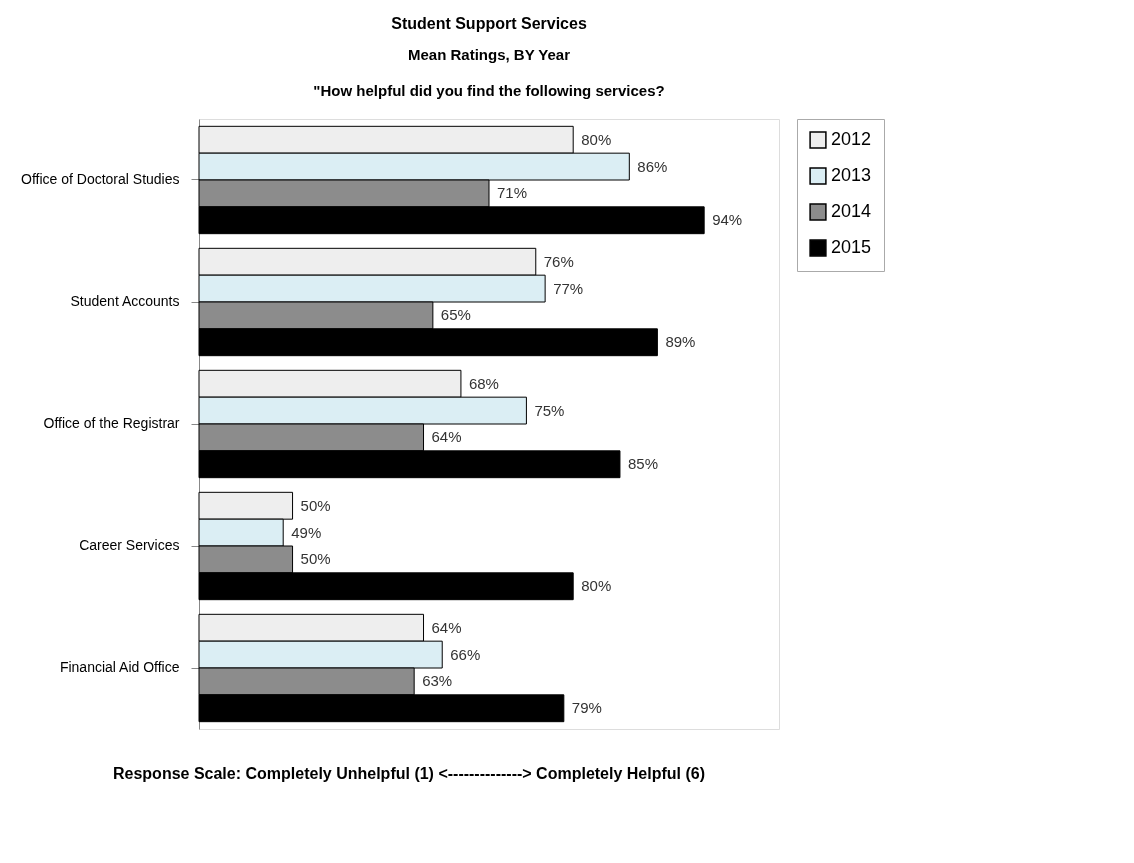 The height and width of the screenshot is (863, 1134). What do you see at coordinates (727, 220) in the screenshot?
I see `data-label: 94%` at bounding box center [727, 220].